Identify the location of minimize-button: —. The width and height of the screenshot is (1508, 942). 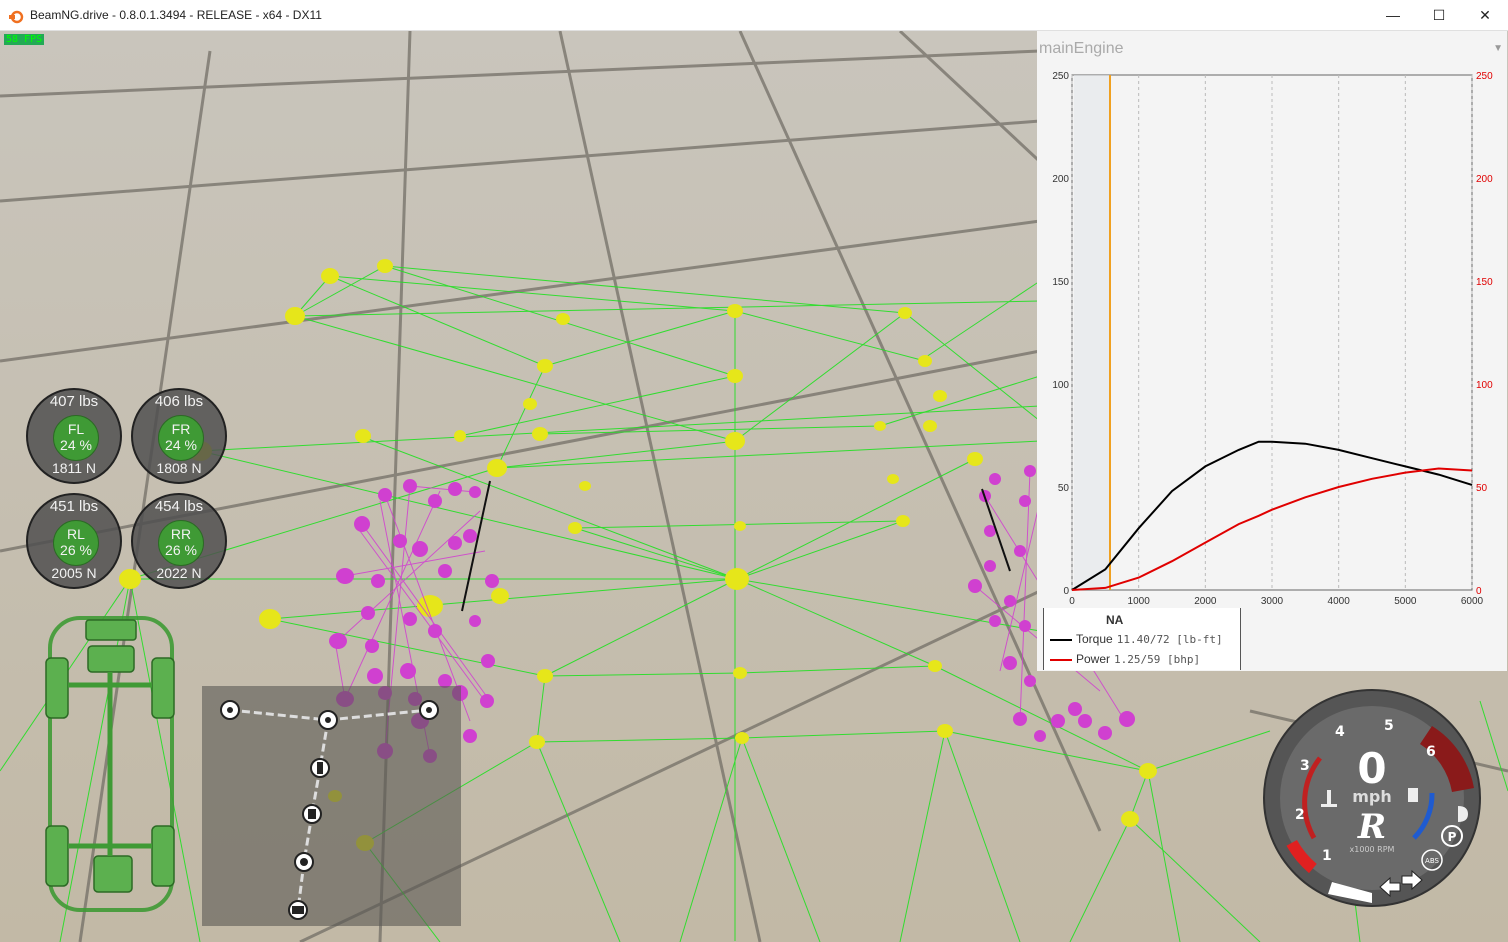
(1393, 15).